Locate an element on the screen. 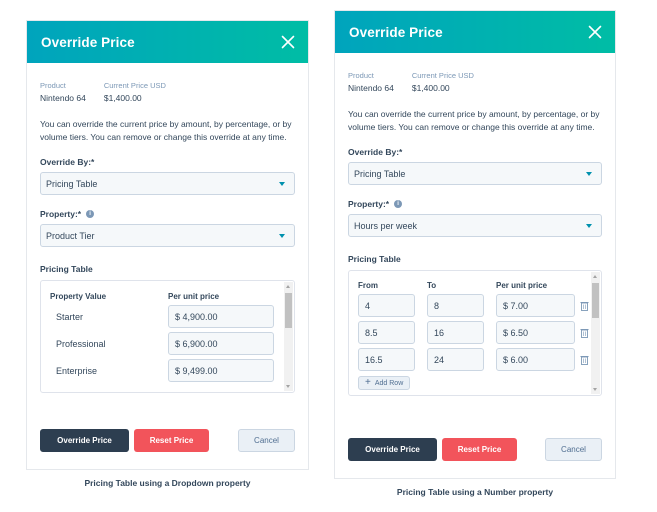  price-input: $ 9,499.00 is located at coordinates (221, 370).